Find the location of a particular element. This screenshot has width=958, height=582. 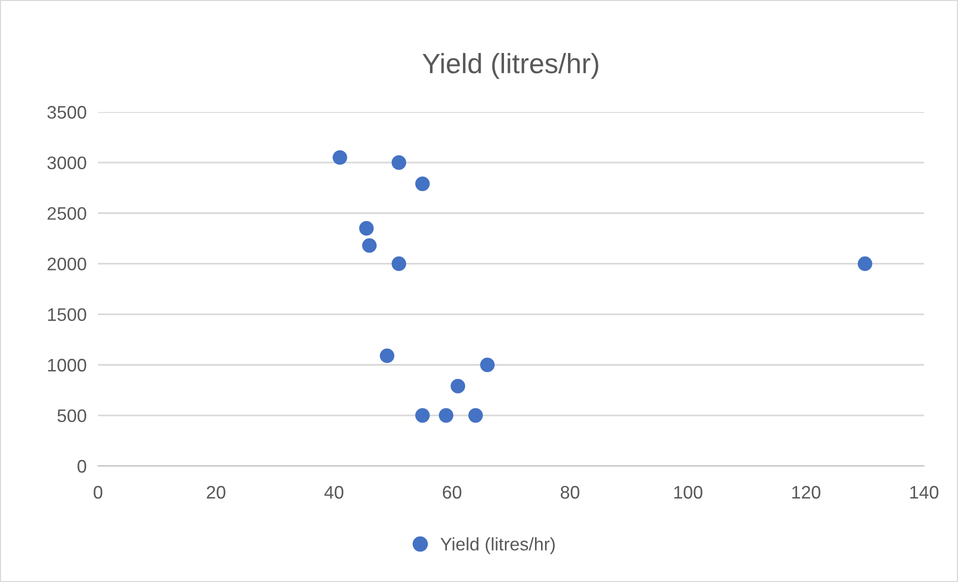

y-tick-label: 1000 is located at coordinates (67, 365).